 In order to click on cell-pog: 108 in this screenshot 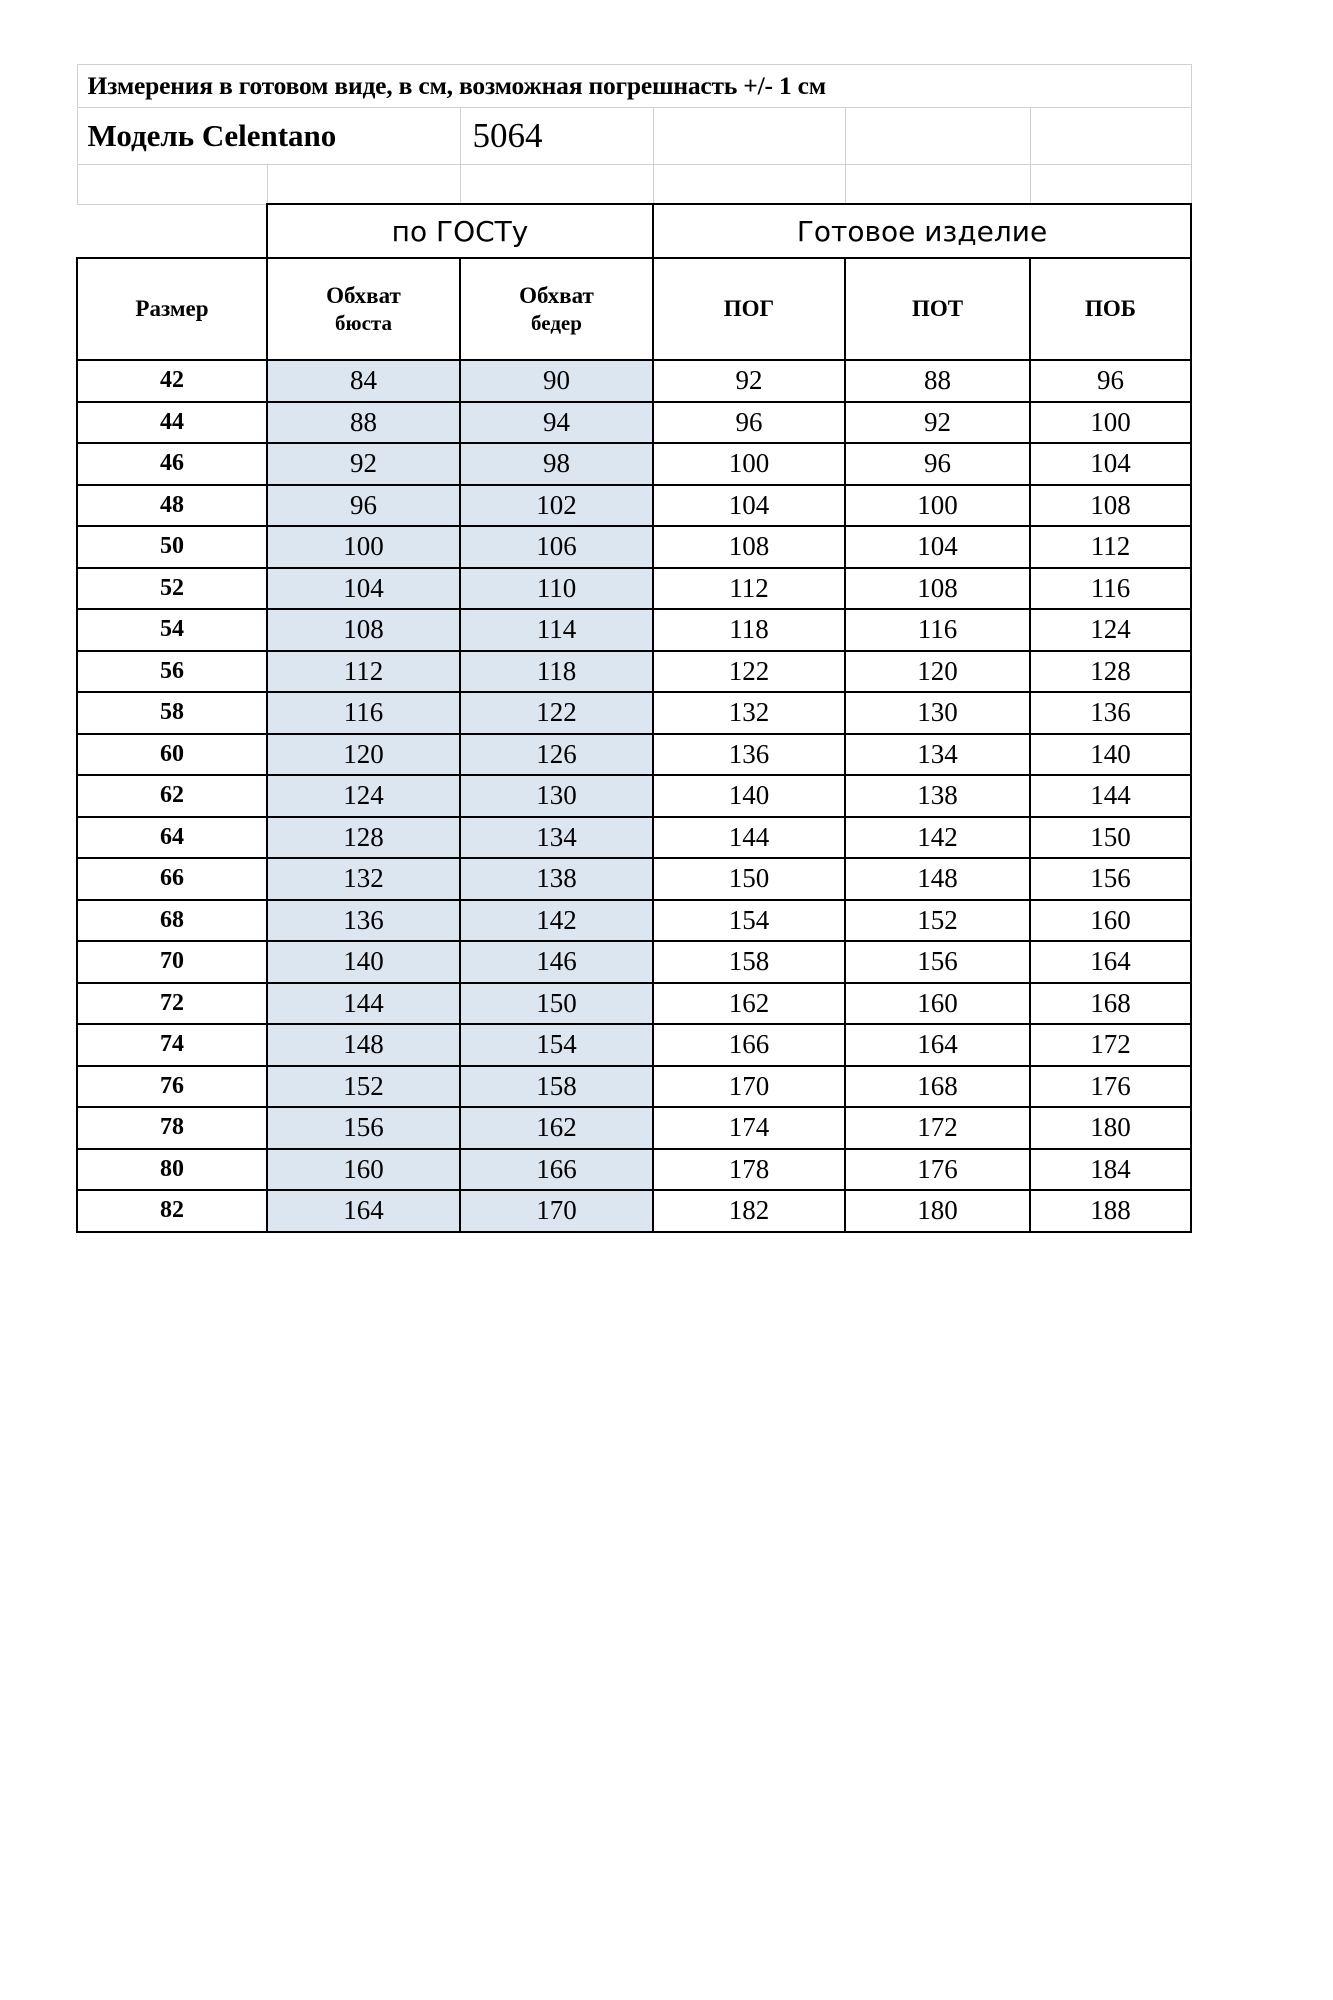, I will do `click(749, 547)`.